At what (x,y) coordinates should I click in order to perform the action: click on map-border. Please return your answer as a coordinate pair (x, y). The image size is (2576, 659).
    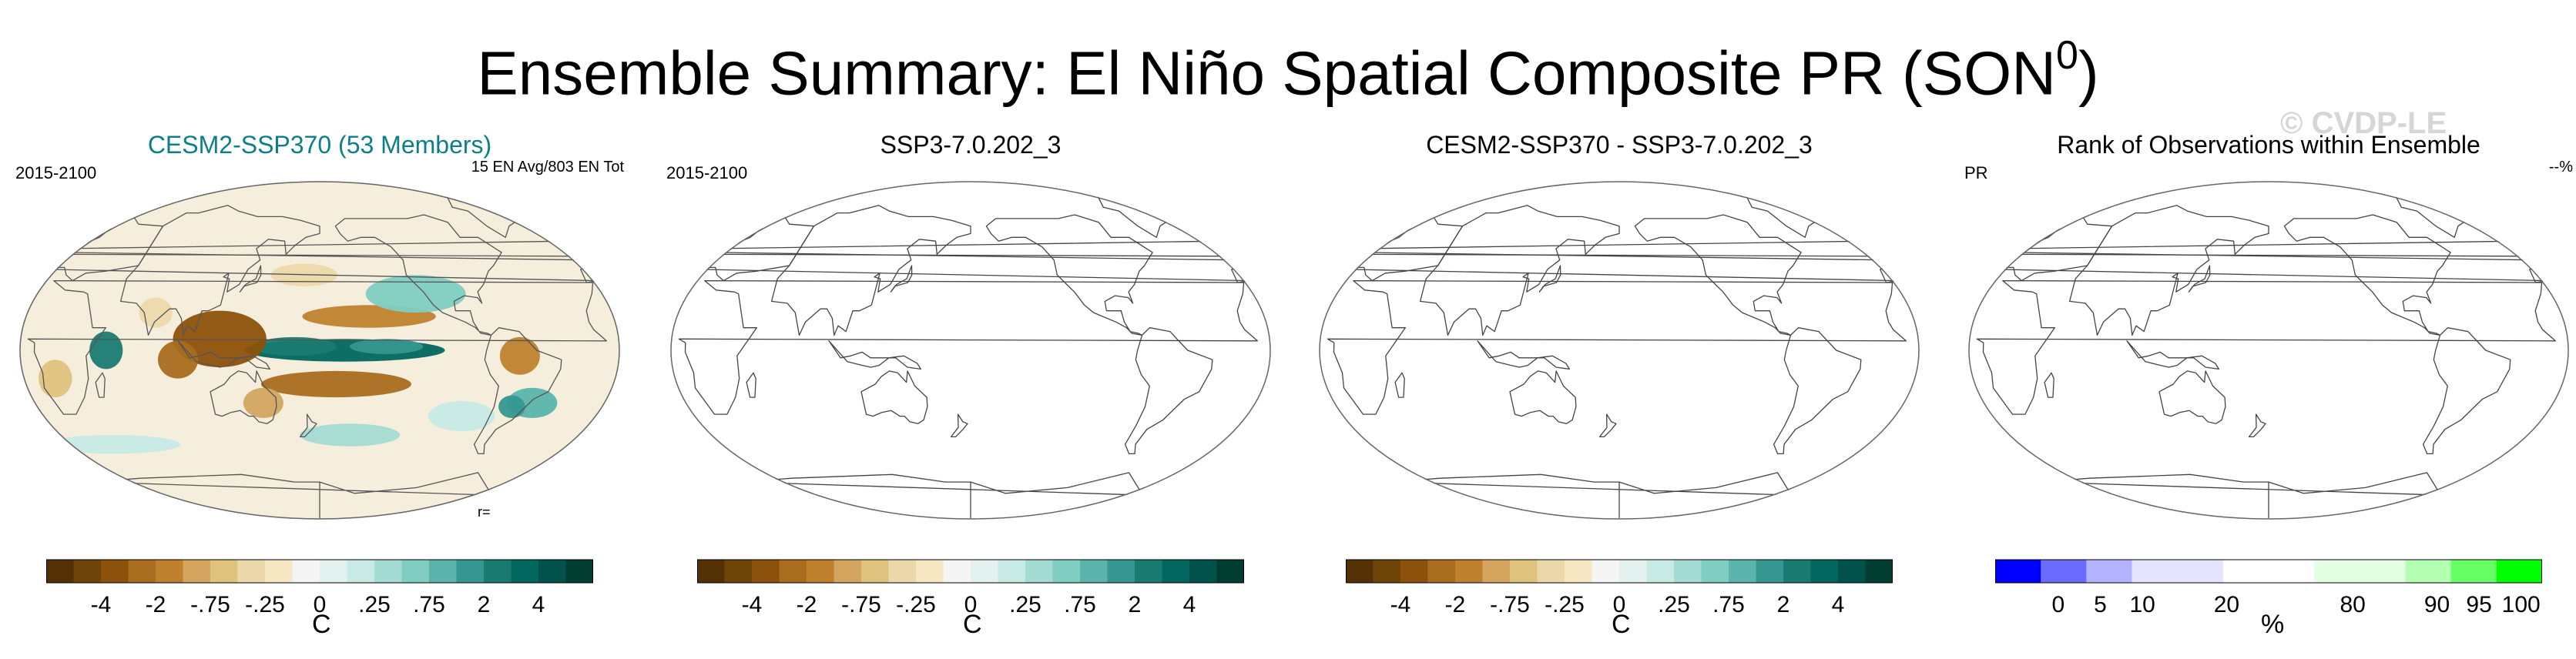
    Looking at the image, I should click on (319, 350).